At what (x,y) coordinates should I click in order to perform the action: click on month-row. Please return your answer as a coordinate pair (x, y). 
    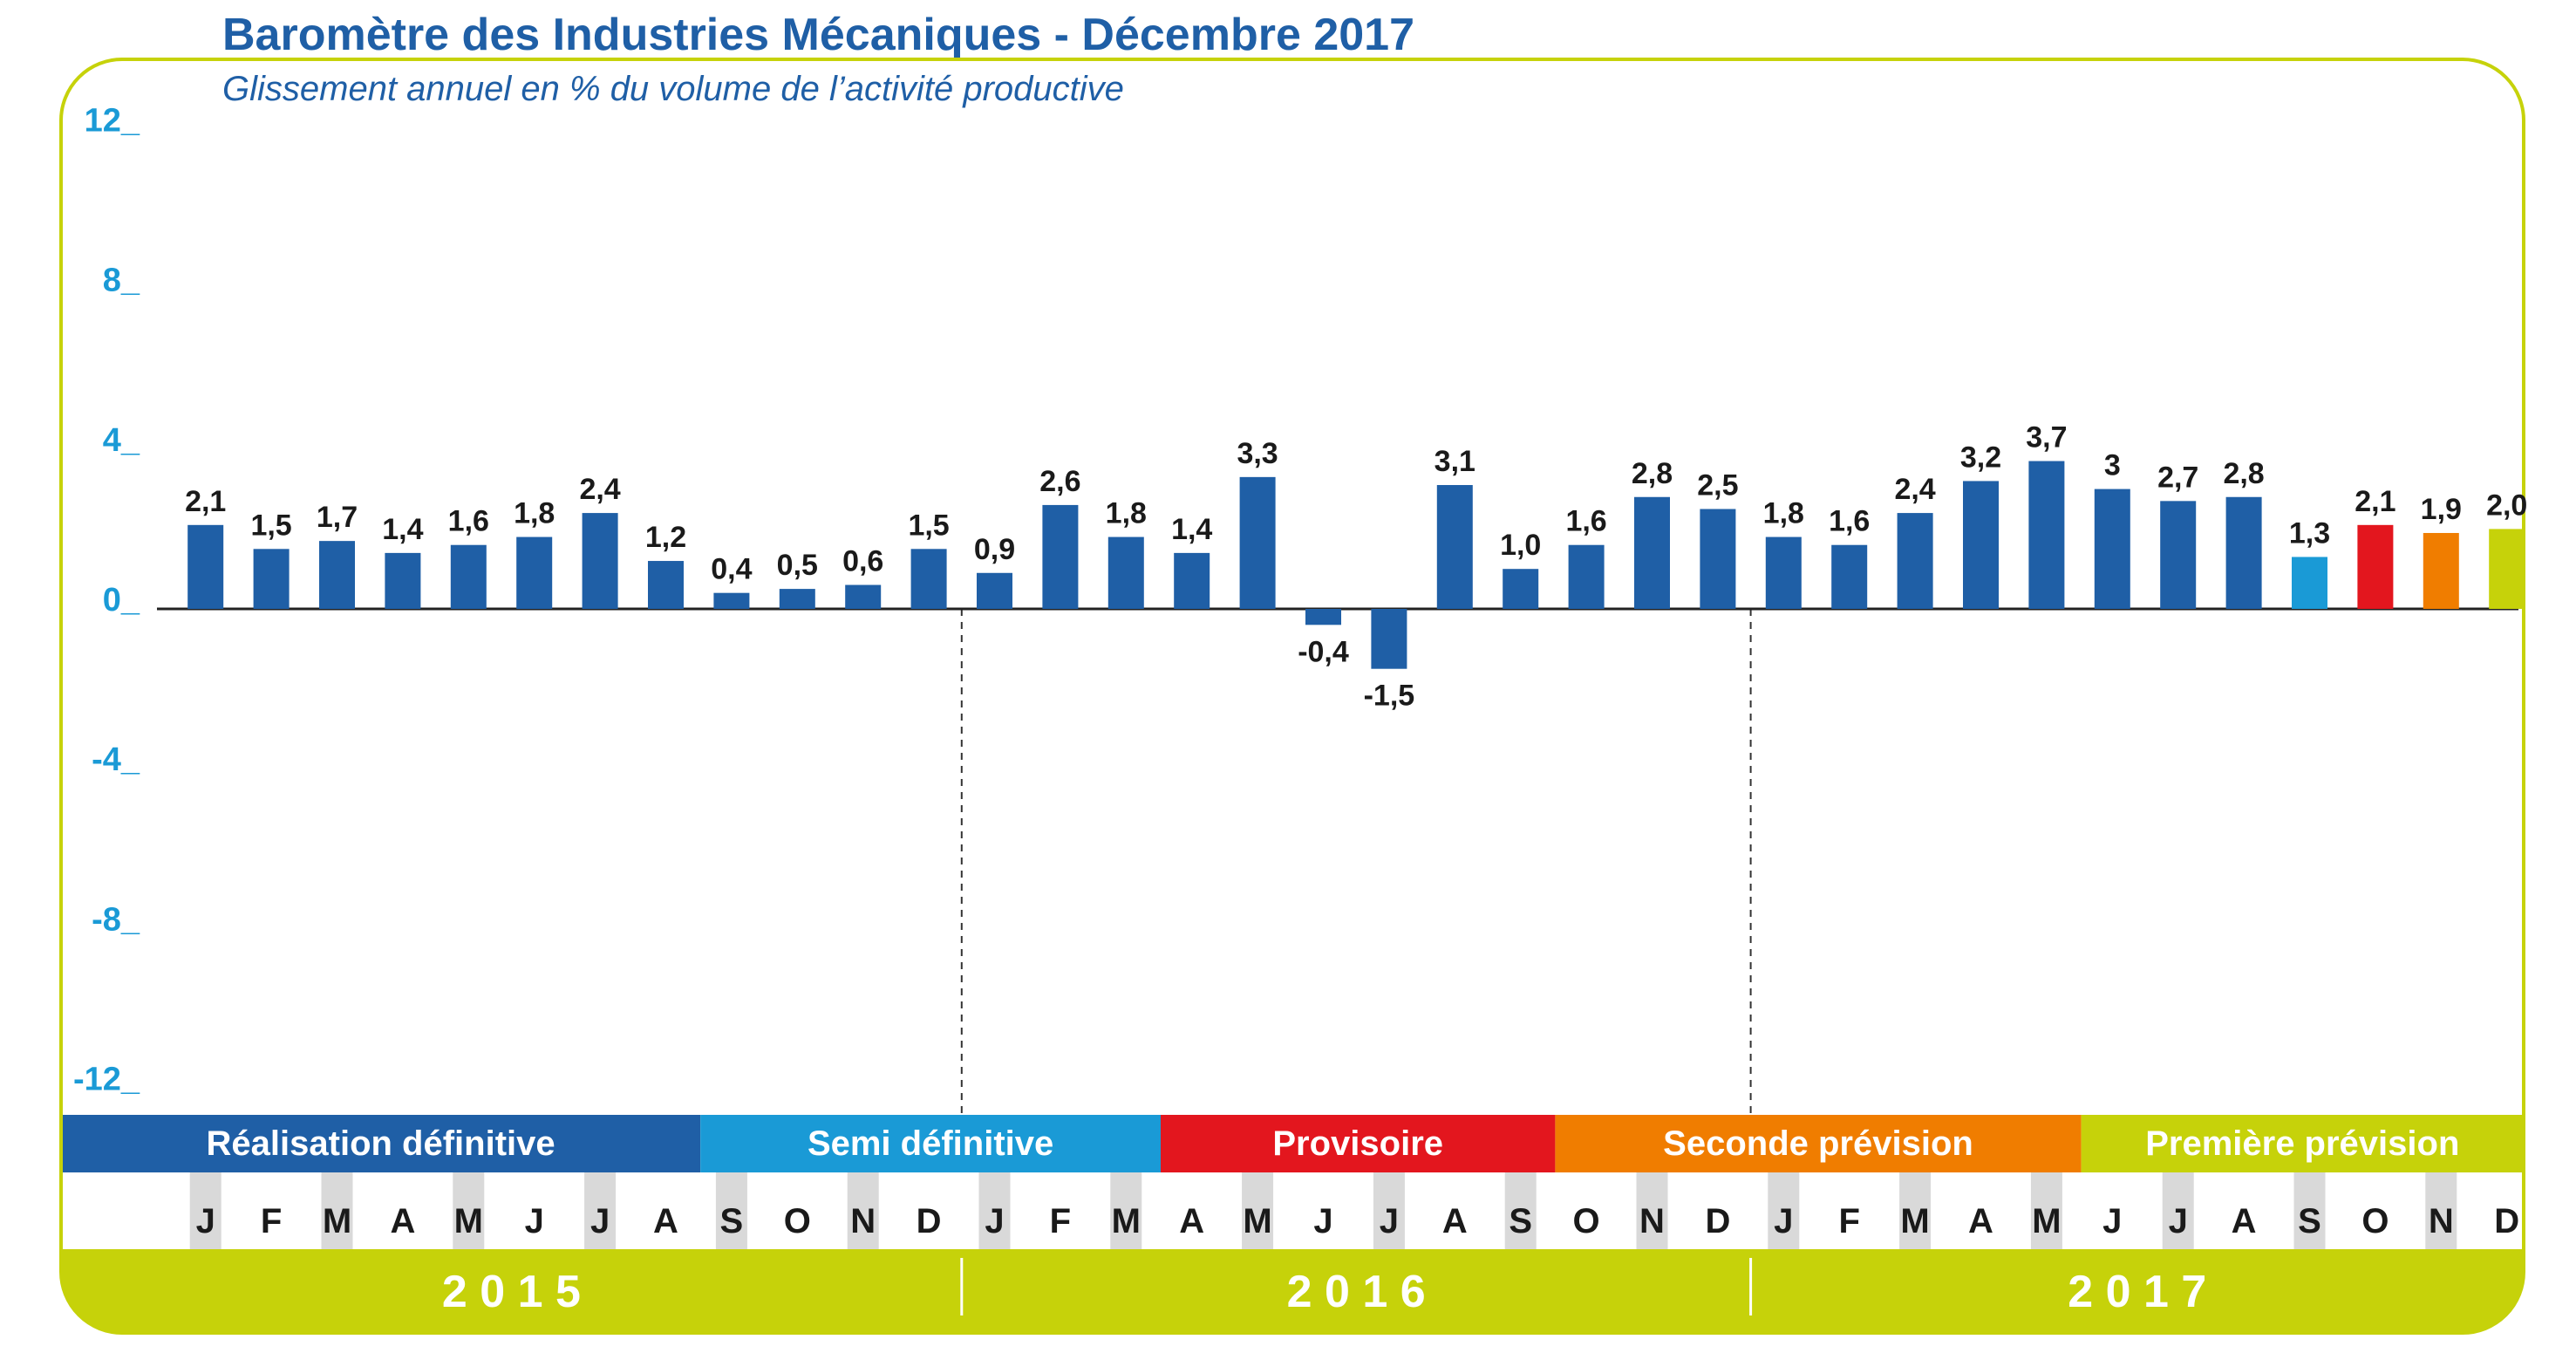
    Looking at the image, I should click on (1293, 1210).